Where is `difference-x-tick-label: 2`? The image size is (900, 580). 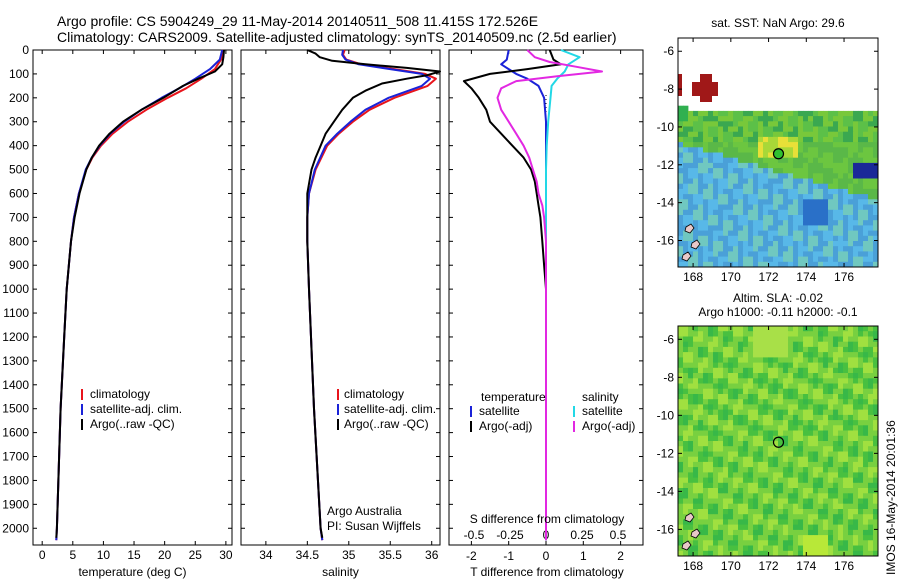 difference-x-tick-label: 2 is located at coordinates (620, 556).